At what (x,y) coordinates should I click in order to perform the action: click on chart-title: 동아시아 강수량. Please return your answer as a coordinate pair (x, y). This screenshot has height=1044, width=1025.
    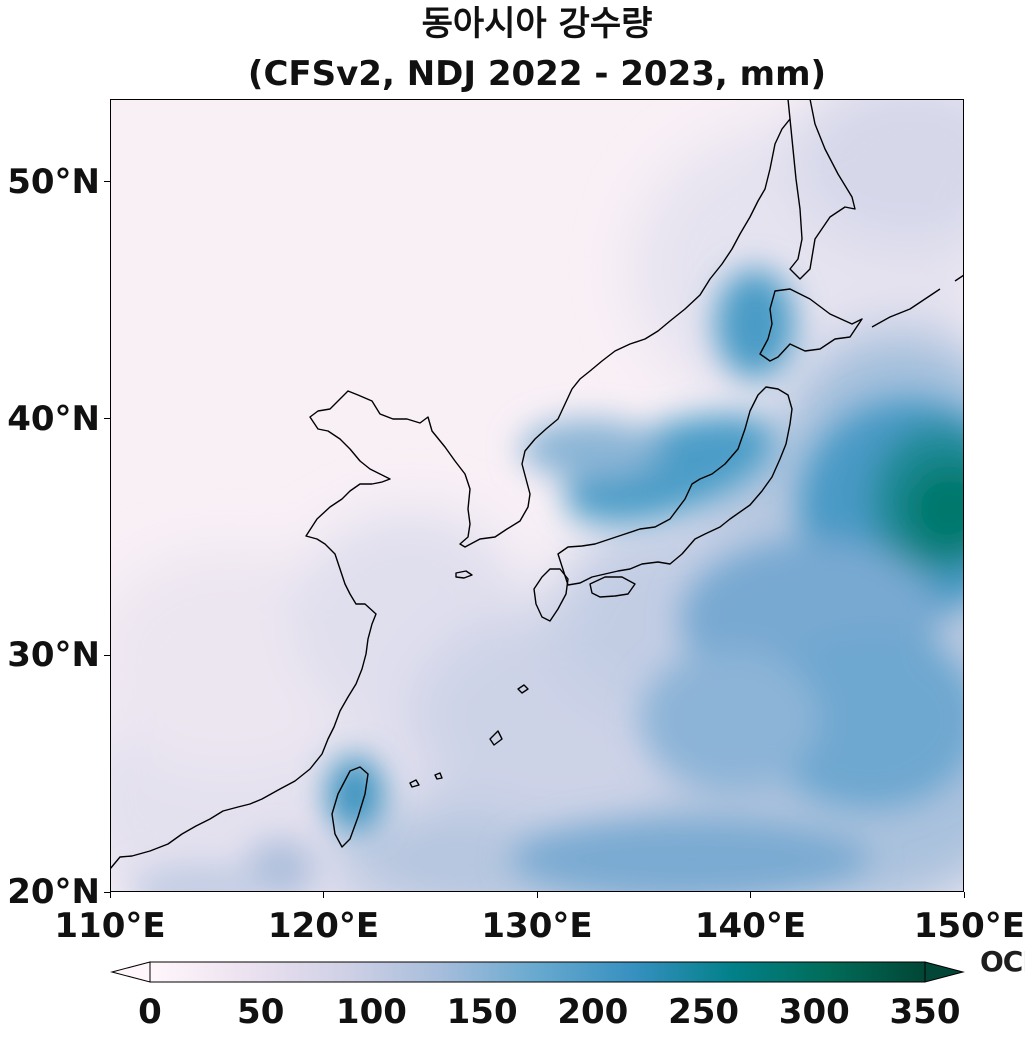
    Looking at the image, I should click on (537, 24).